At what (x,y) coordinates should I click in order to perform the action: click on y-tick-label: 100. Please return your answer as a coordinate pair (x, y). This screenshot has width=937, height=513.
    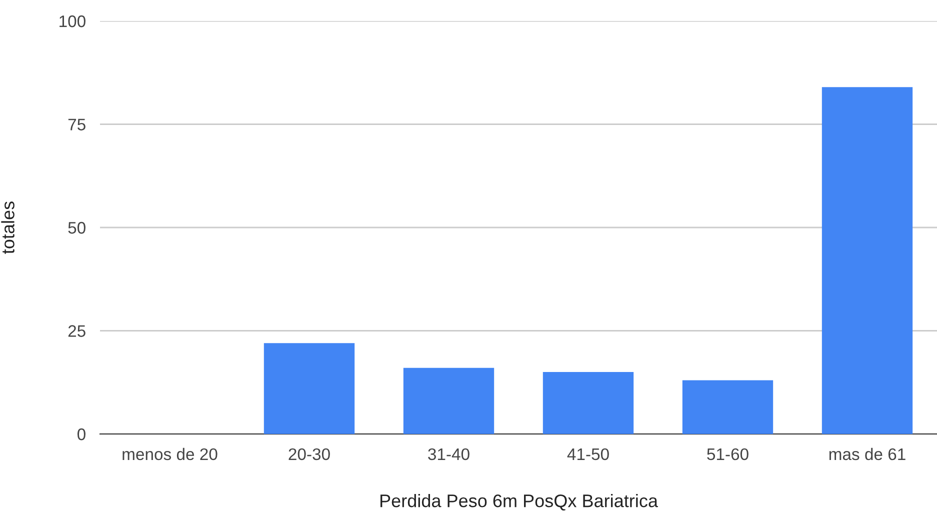
    Looking at the image, I should click on (73, 21).